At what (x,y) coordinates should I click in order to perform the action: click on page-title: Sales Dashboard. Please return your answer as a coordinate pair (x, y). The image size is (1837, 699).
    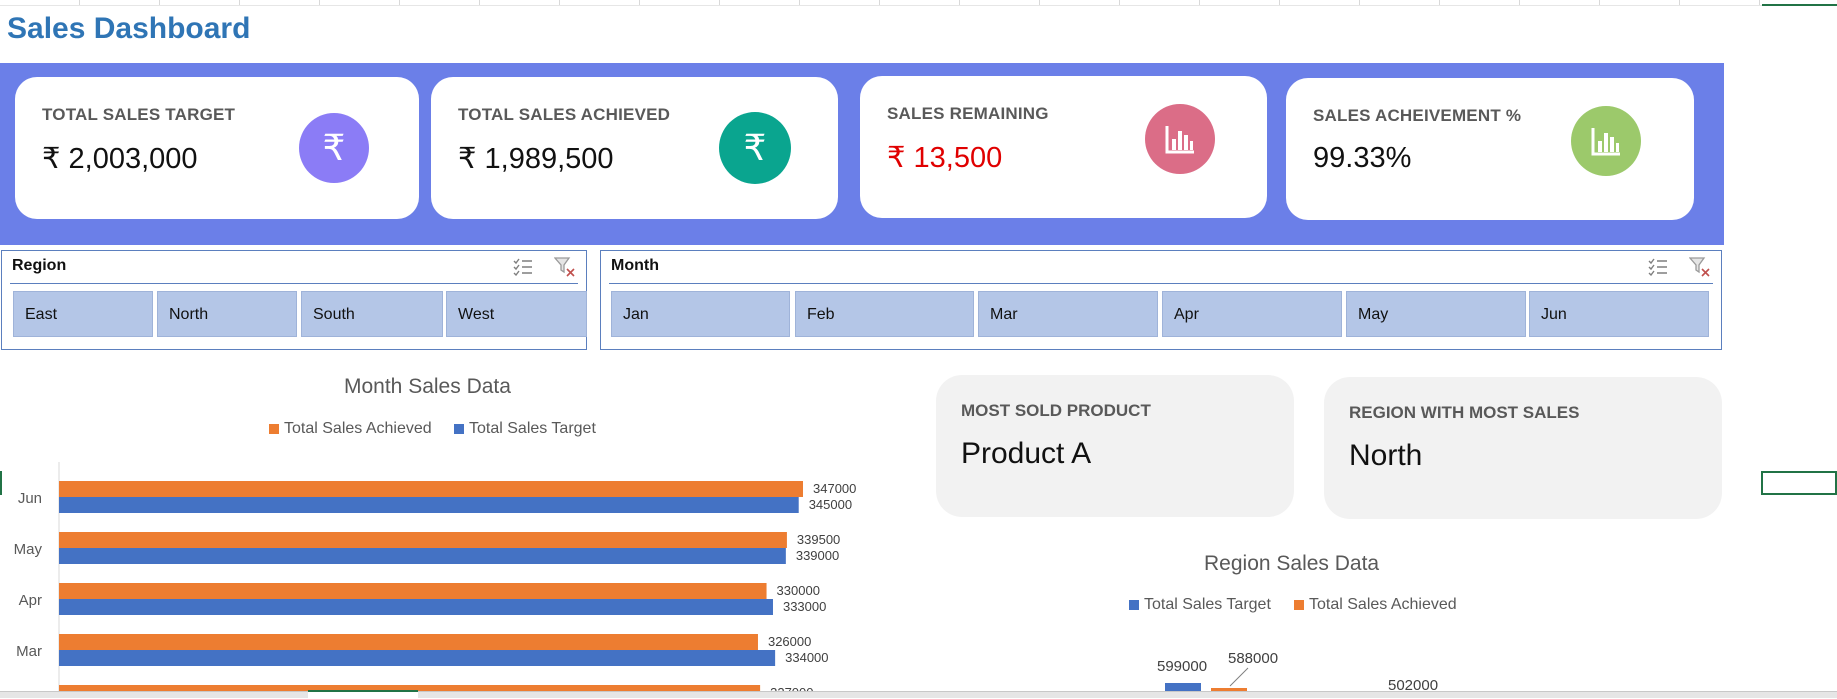
    Looking at the image, I should click on (129, 28).